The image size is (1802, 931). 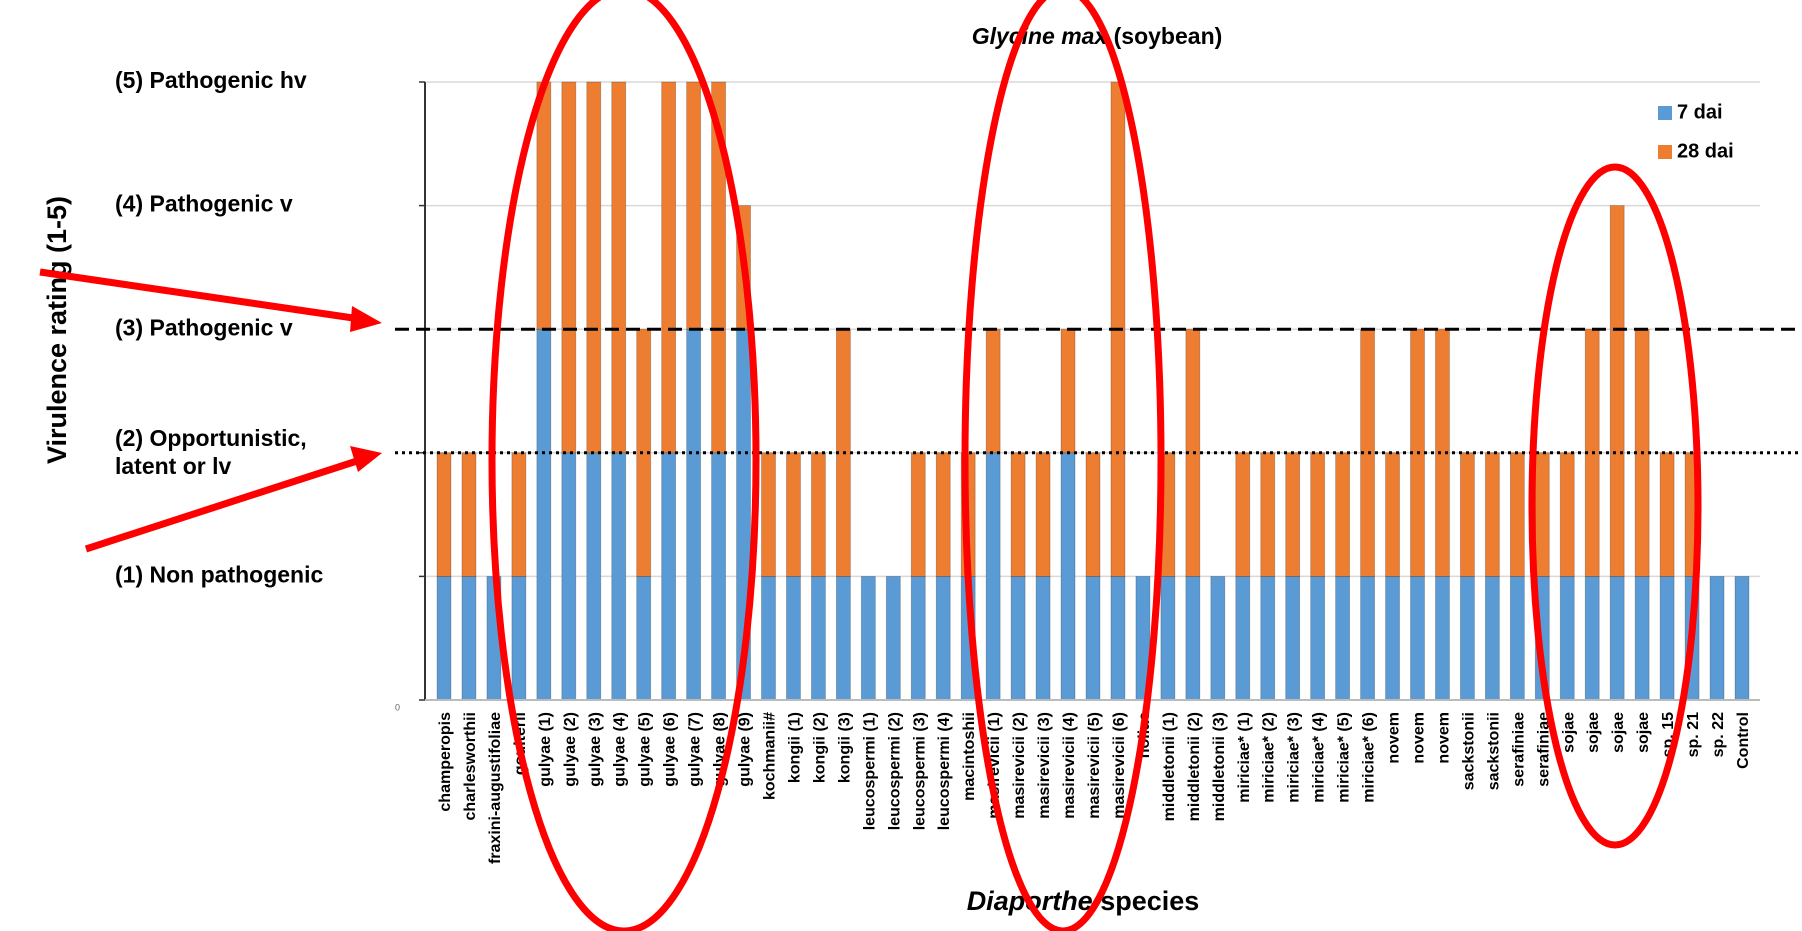 I want to click on legend-label: 28 dai, so click(x=1705, y=151).